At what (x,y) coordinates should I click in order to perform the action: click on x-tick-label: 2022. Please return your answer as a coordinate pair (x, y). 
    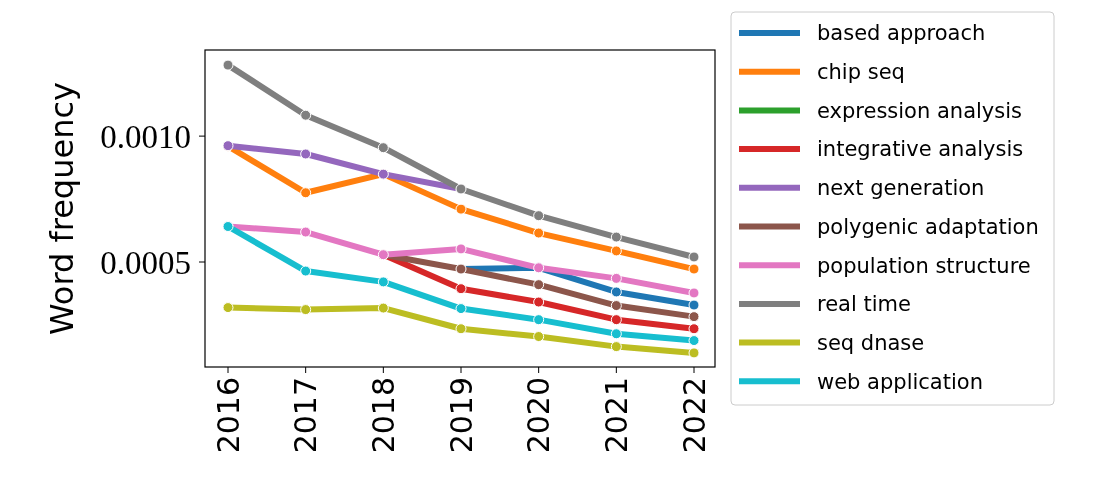
    Looking at the image, I should click on (694, 415).